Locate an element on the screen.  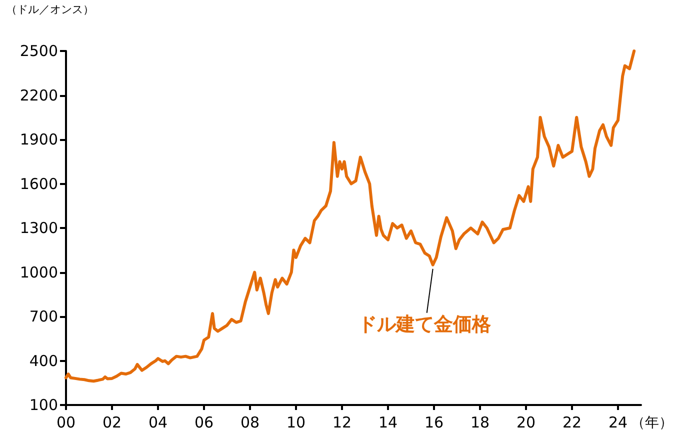
x-tick-label: 22 is located at coordinates (572, 423).